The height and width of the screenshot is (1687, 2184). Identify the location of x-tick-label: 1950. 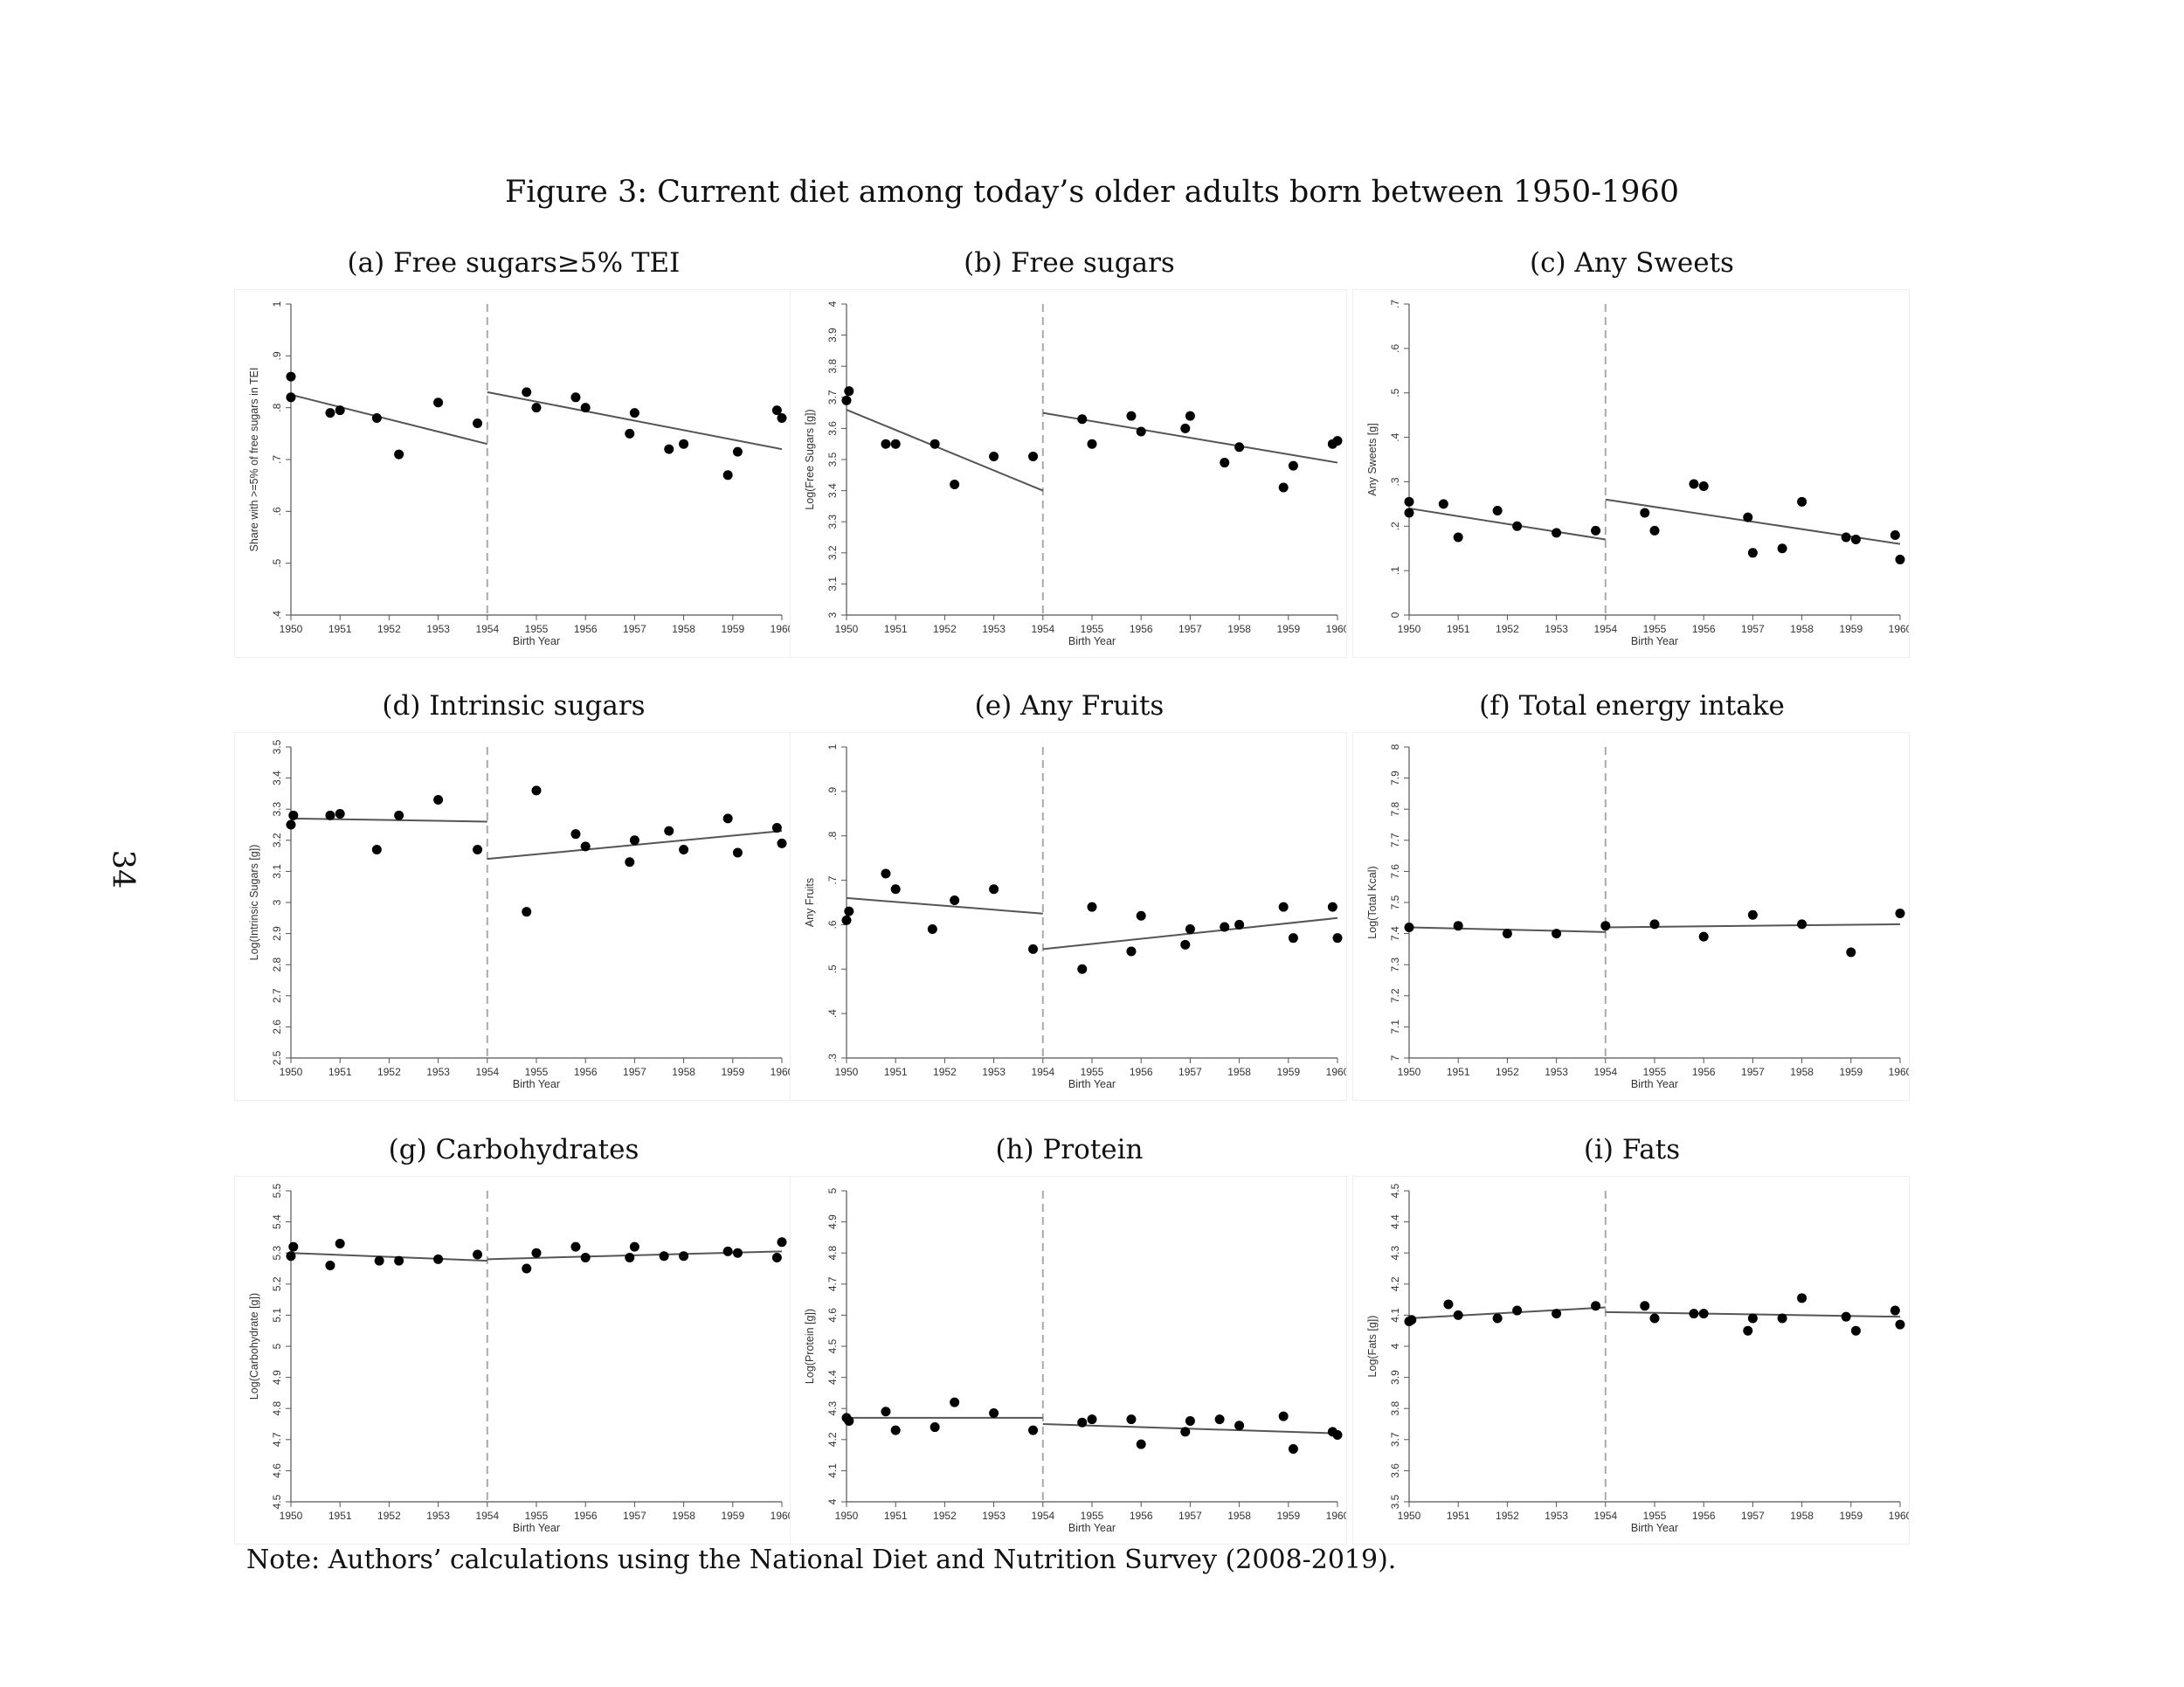
(847, 1516).